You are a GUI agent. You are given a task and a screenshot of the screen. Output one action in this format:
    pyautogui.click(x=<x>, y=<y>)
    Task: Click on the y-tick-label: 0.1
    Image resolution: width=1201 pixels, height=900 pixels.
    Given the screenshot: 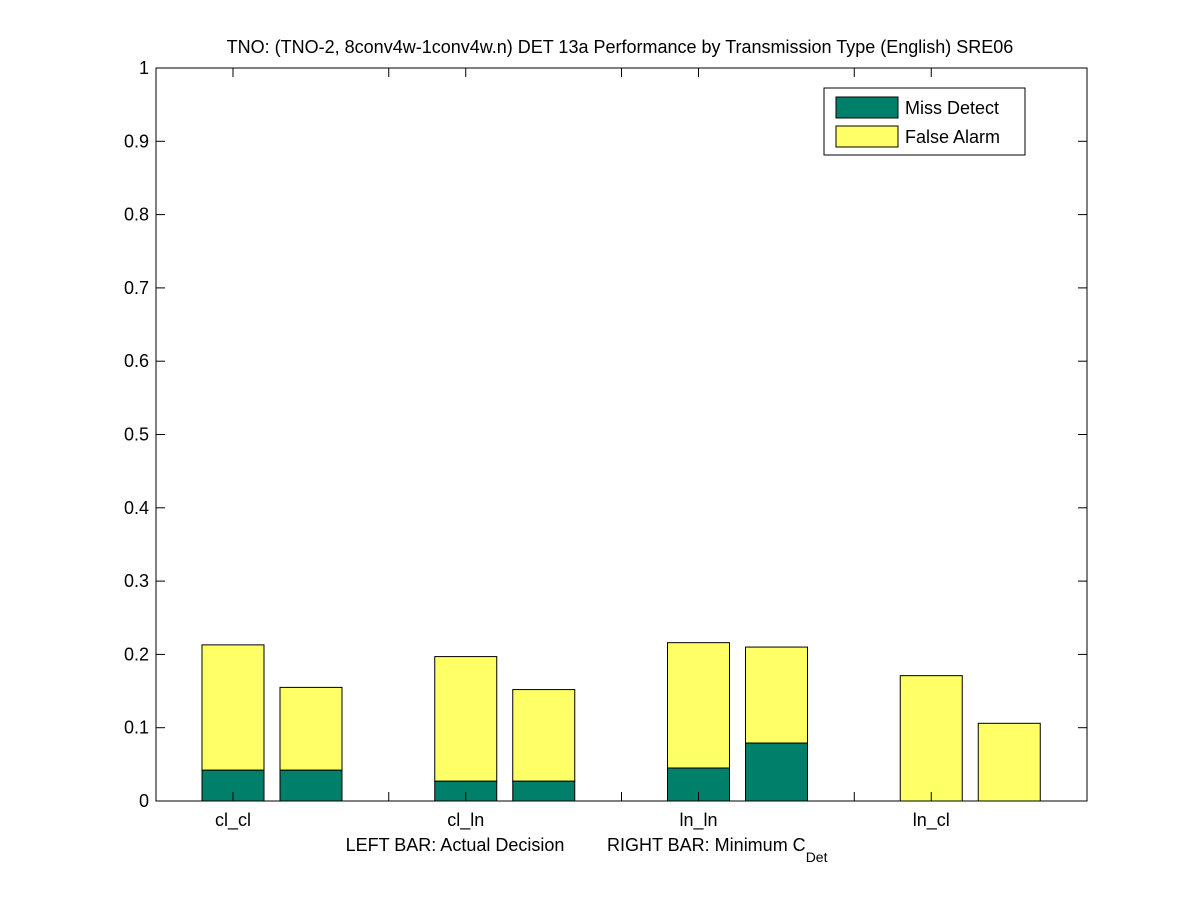 What is the action you would take?
    pyautogui.click(x=136, y=728)
    